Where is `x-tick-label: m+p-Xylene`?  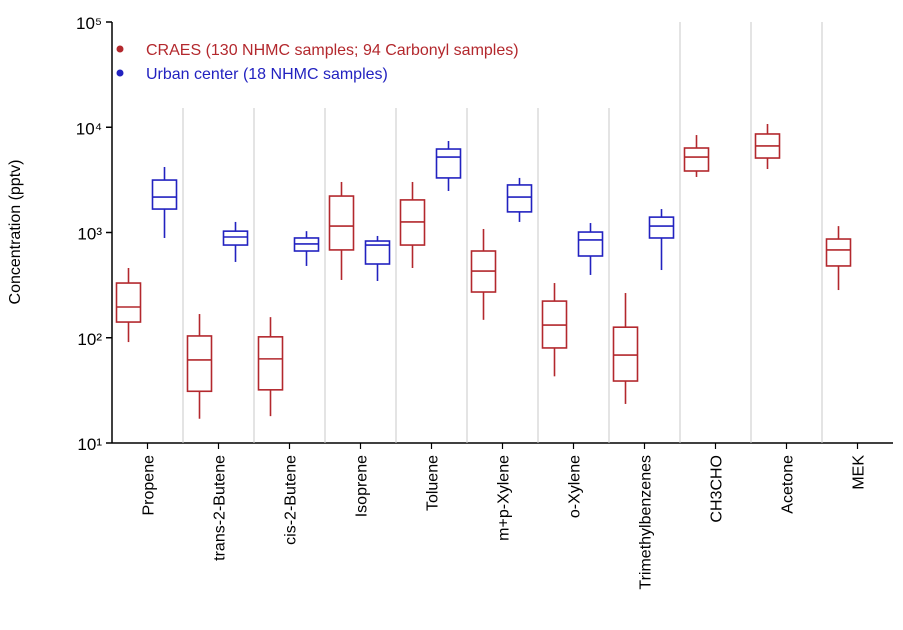
x-tick-label: m+p-Xylene is located at coordinates (504, 498).